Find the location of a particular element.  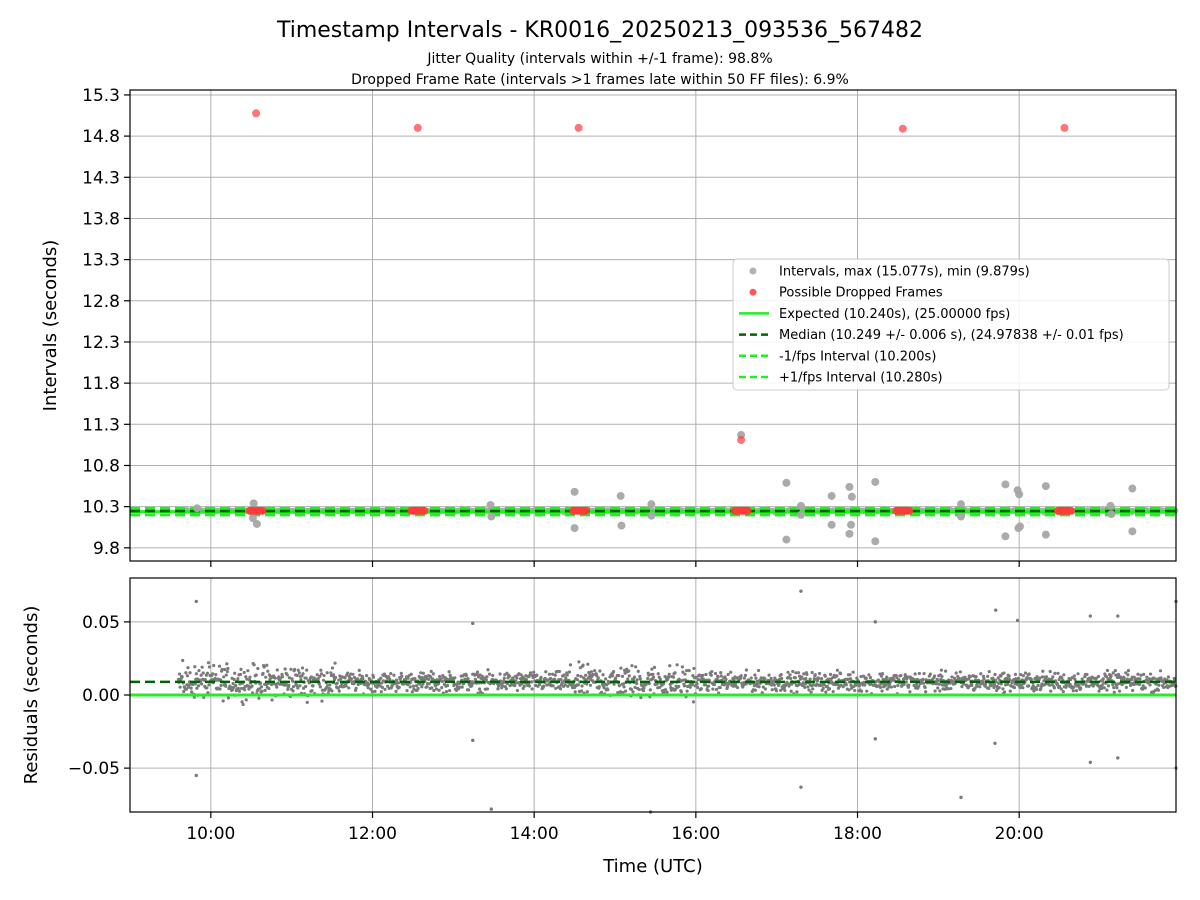

top-y-tick-label-2: 10.8 is located at coordinates (101, 466).